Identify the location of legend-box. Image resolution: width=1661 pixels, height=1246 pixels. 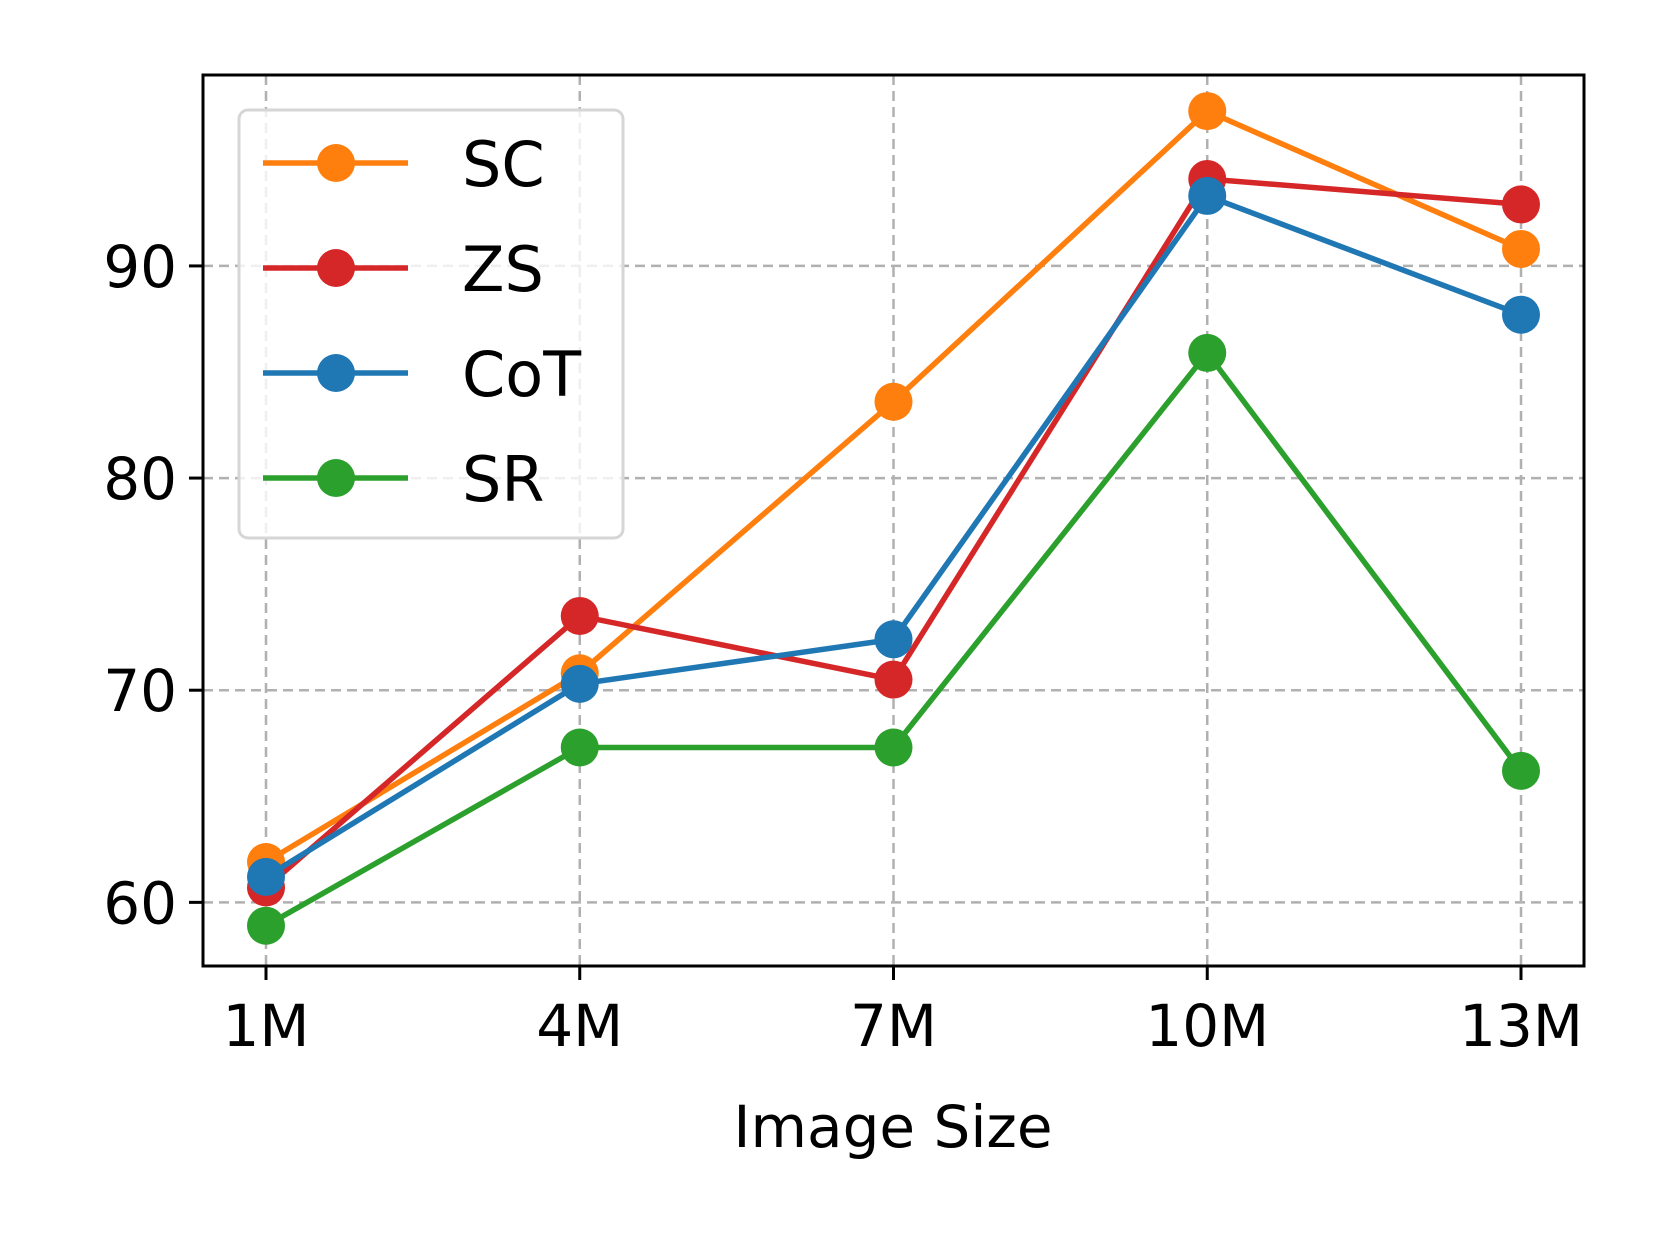
(431, 324).